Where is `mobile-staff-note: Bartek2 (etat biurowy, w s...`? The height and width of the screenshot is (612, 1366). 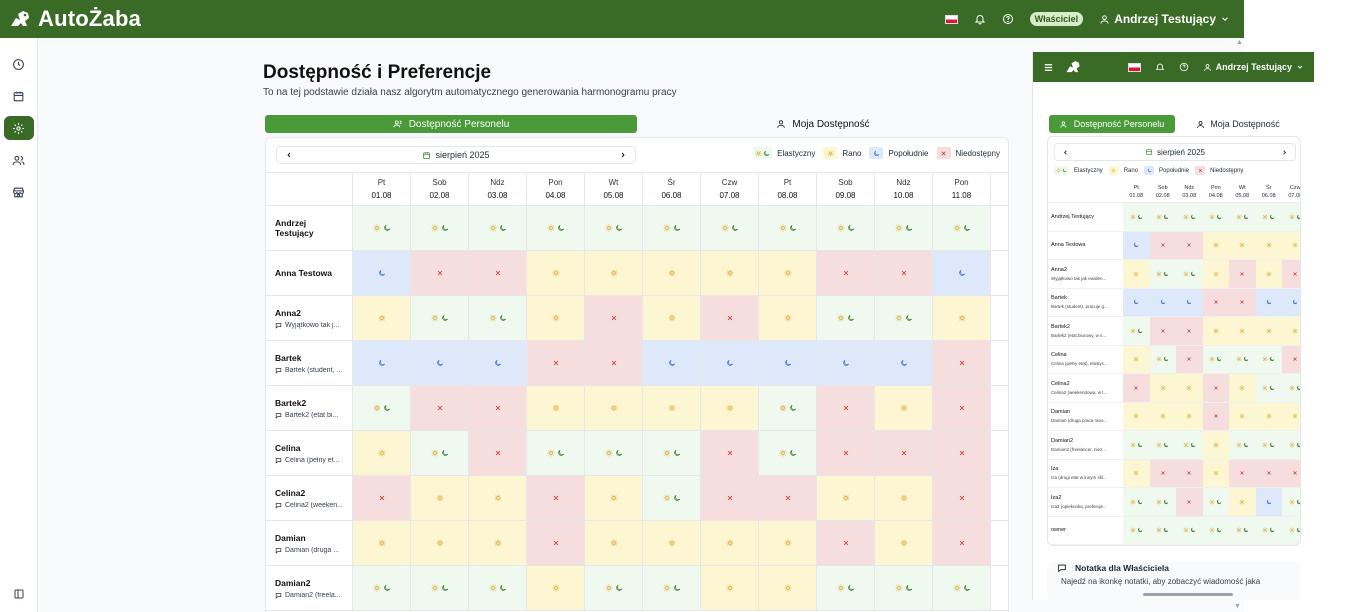
mobile-staff-note: Bartek2 (etat biurowy, w s... is located at coordinates (1079, 335).